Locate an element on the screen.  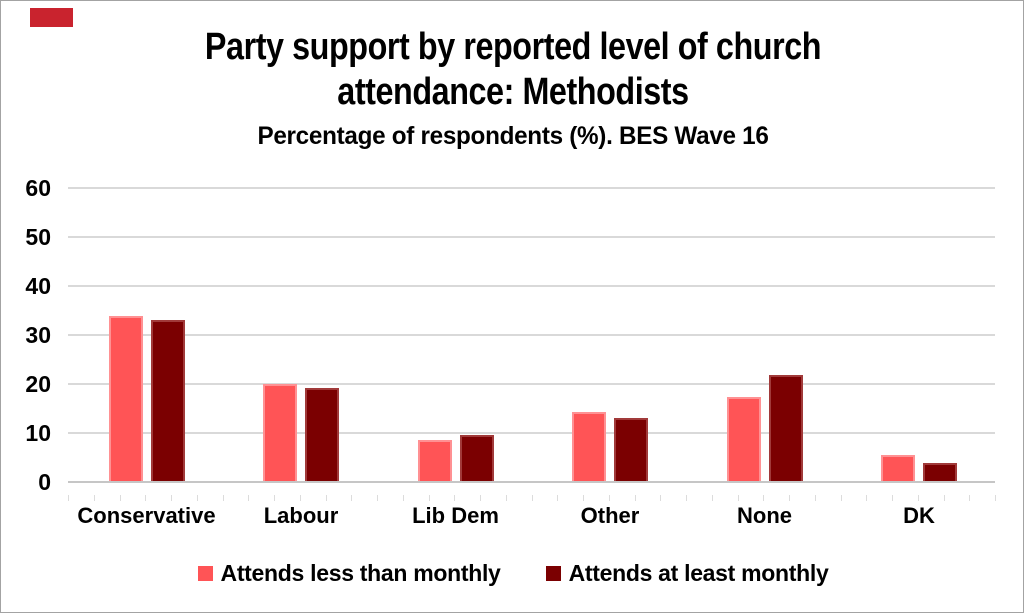
bar-other-s0 is located at coordinates (589, 446).